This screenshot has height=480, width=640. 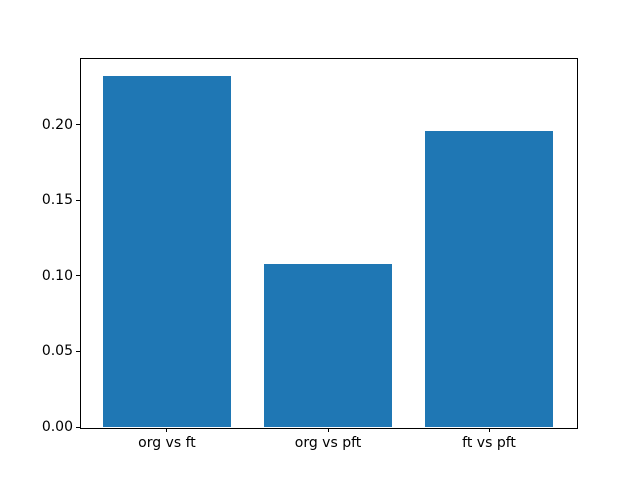 I want to click on y-tick-label: 0.15, so click(x=57, y=200).